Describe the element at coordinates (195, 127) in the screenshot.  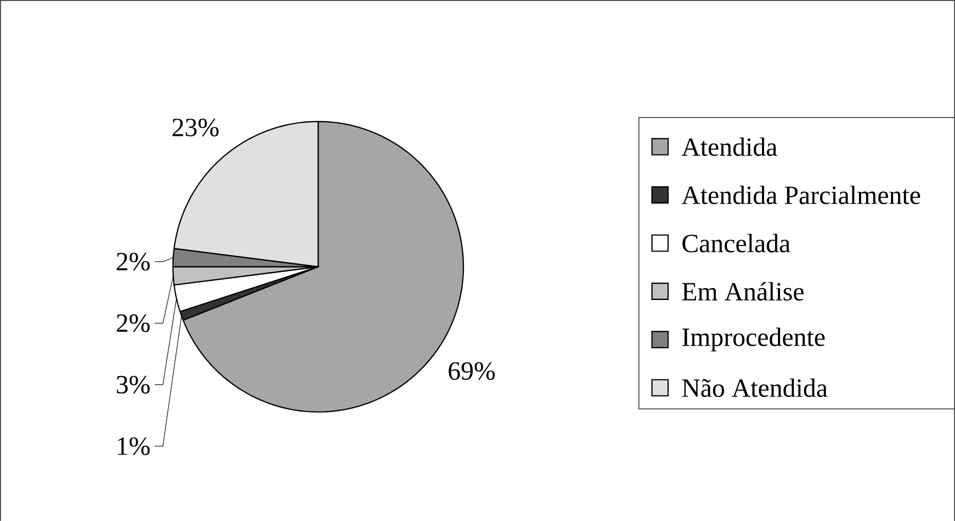
I see `data-label: 23%` at that location.